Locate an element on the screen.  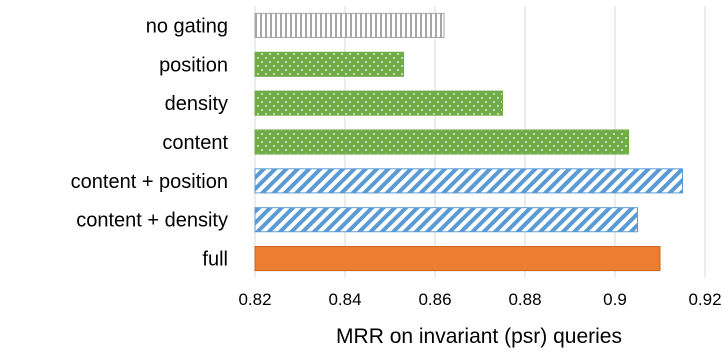
category-label: content is located at coordinates (195, 143).